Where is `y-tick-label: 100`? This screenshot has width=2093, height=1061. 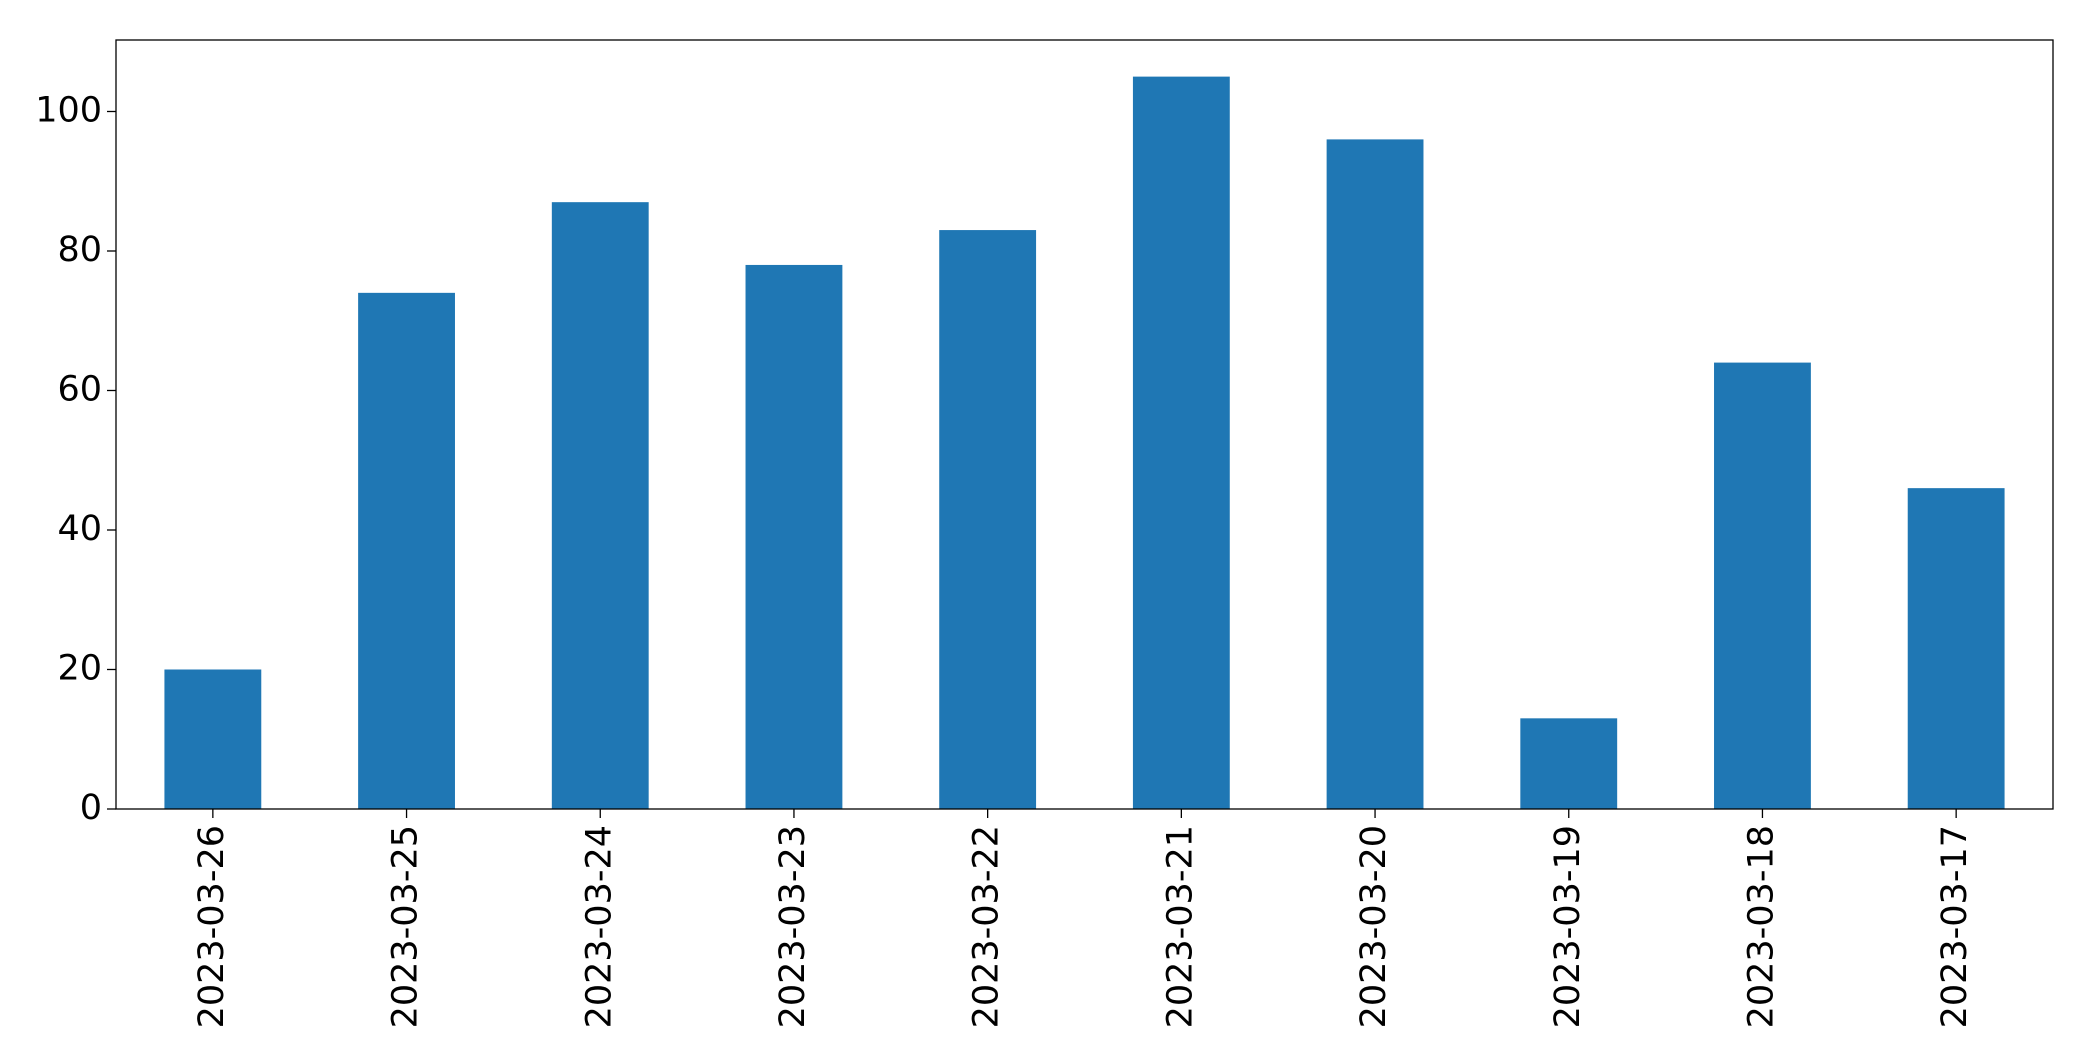 y-tick-label: 100 is located at coordinates (68, 110).